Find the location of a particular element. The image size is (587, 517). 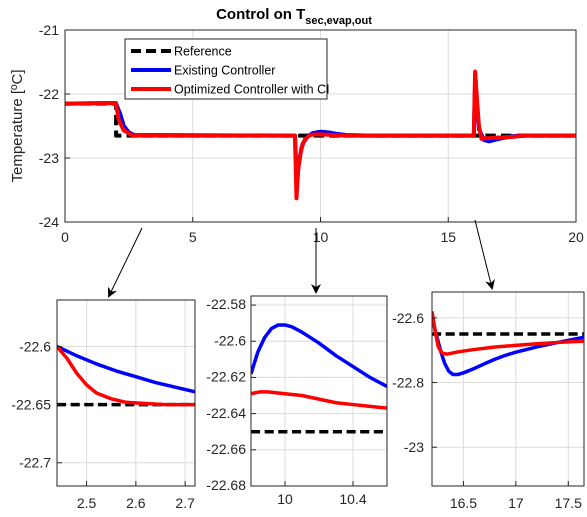

legend-entry-label: Optimized Controller with CI is located at coordinates (252, 90).